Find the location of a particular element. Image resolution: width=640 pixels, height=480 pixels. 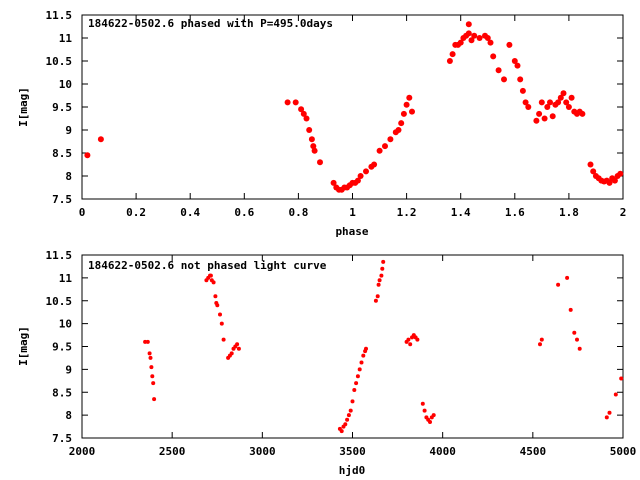

phased-y-tick-label: 10.5 is located at coordinates (59, 61).